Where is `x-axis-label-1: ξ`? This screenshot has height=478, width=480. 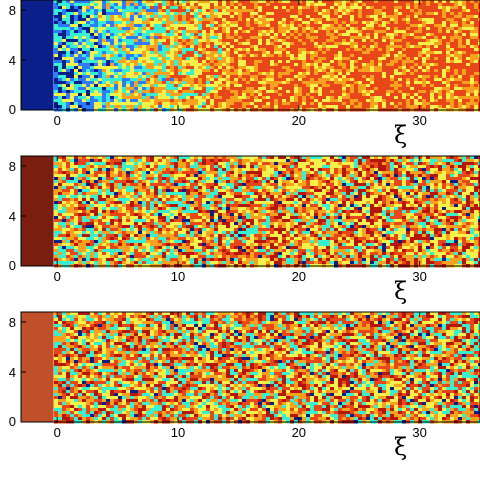
x-axis-label-1: ξ is located at coordinates (400, 135).